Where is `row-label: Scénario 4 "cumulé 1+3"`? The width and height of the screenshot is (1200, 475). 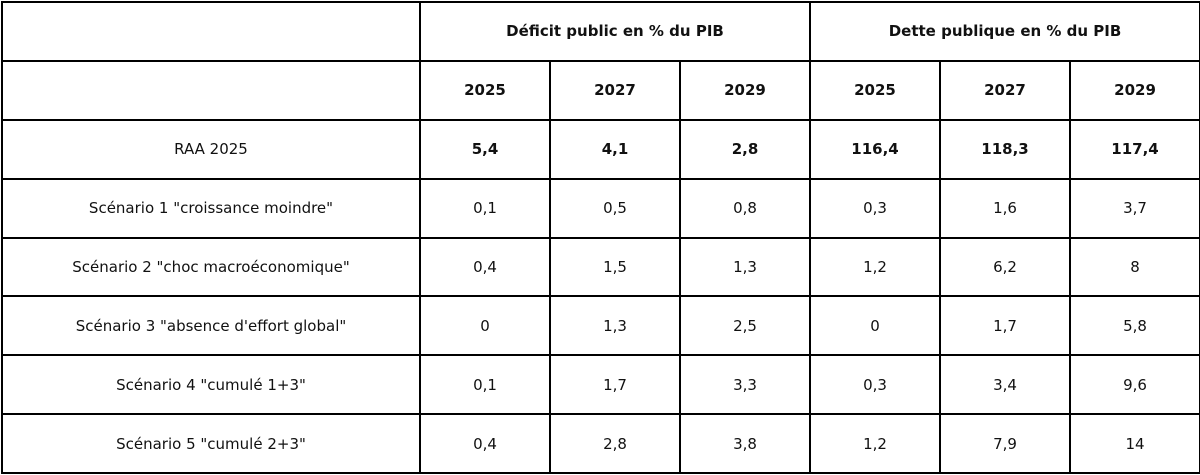
row-label: Scénario 4 "cumulé 1+3" is located at coordinates (211, 385).